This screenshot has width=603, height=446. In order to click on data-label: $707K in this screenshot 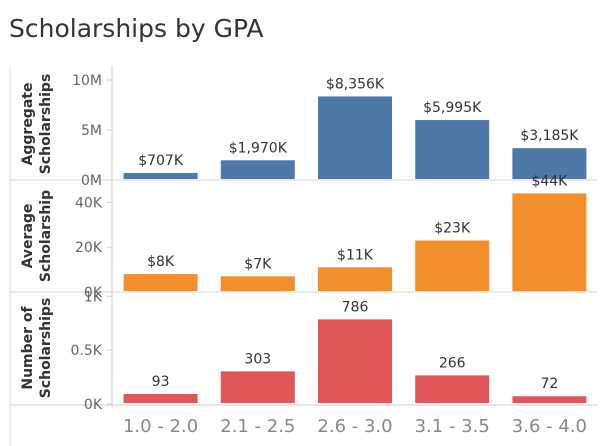, I will do `click(161, 161)`.